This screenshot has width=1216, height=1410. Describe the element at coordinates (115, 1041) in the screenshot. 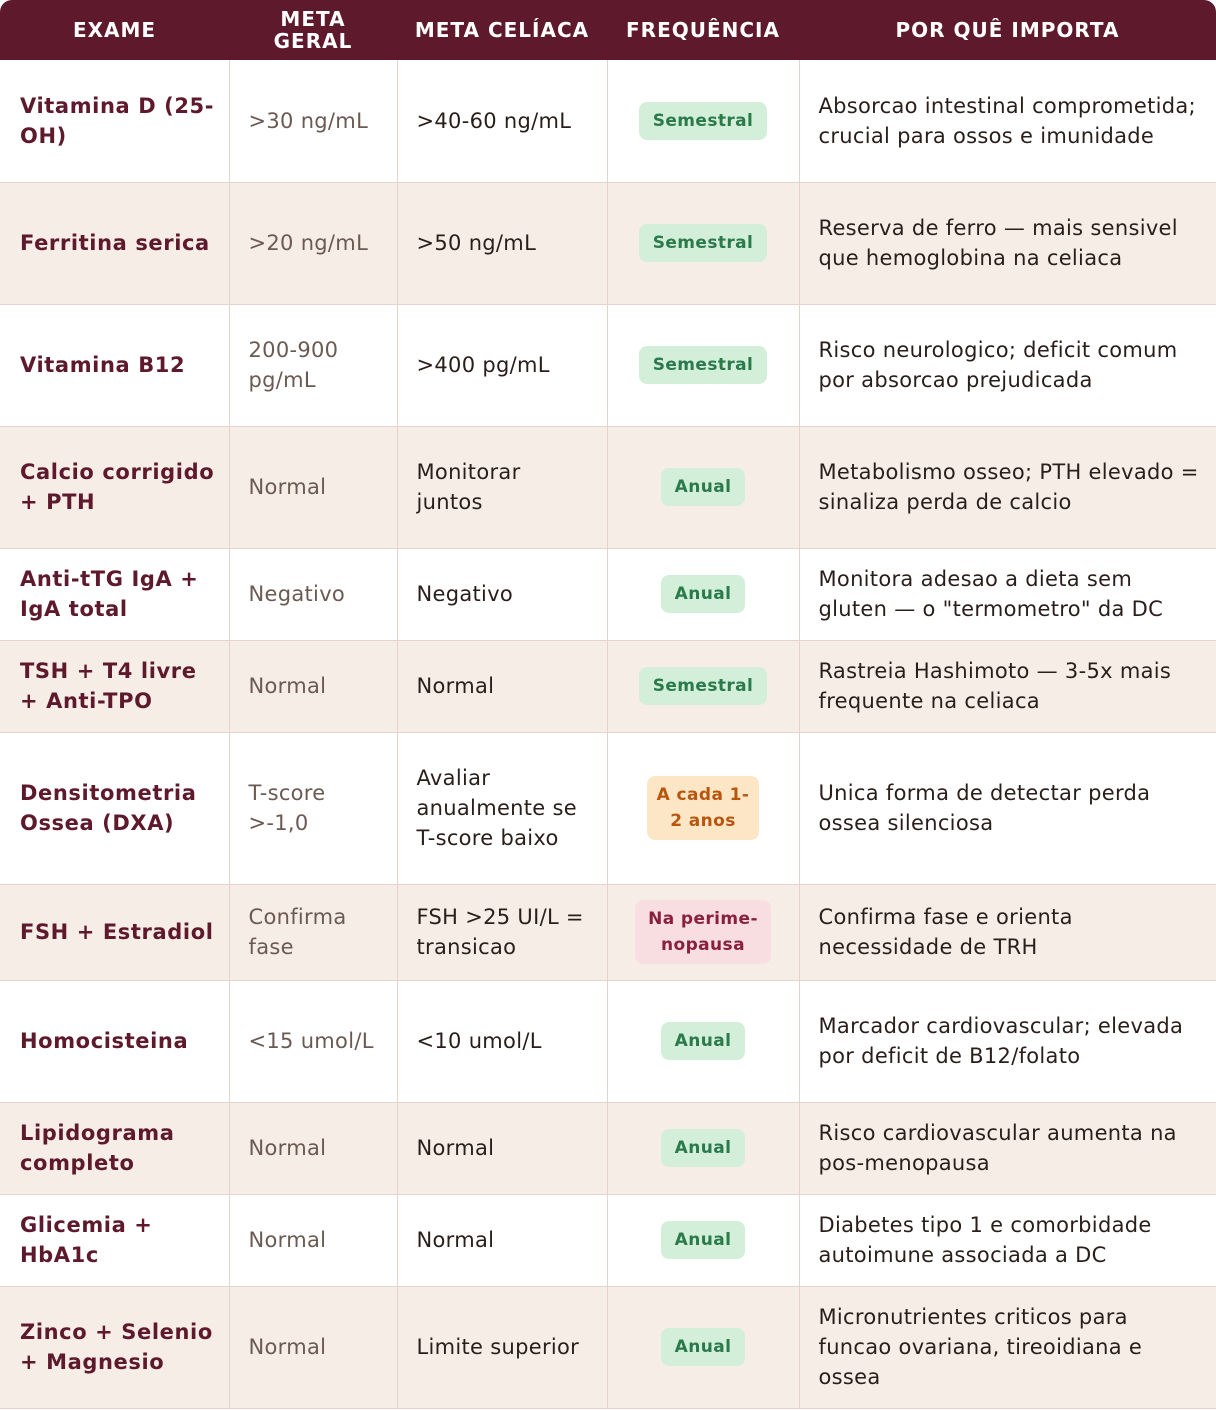

I see `exam-name-cell: Homocisteina` at that location.